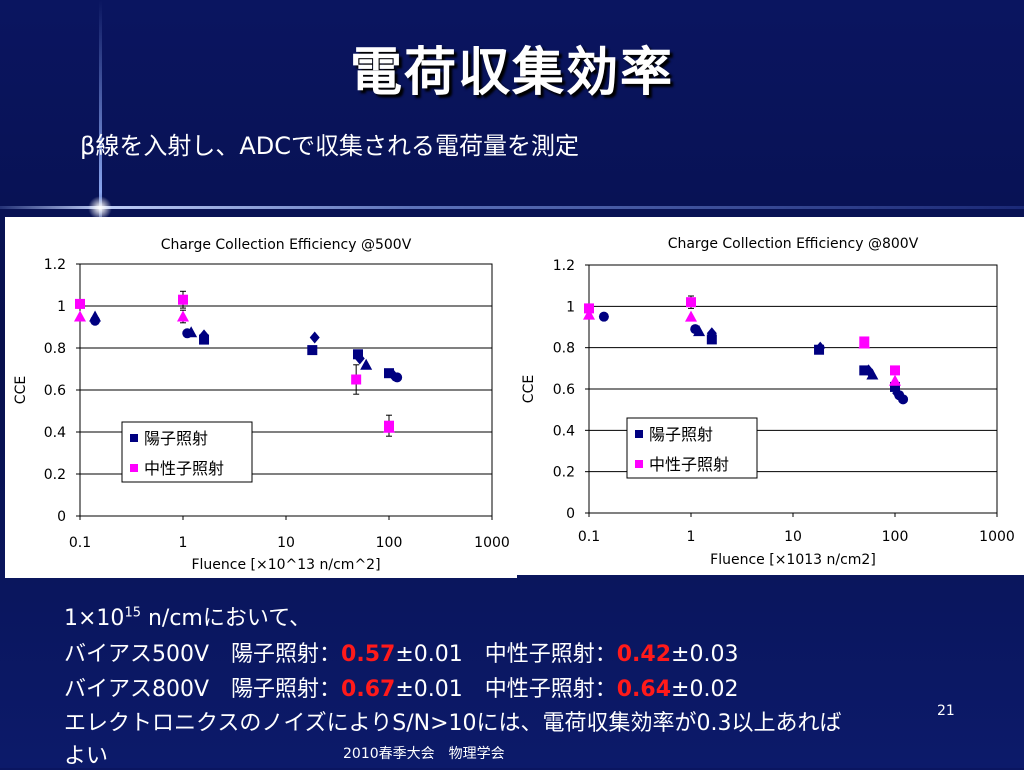 Image resolution: width=1024 pixels, height=770 pixels. I want to click on noise-note: エレクトロニクスのノイズによりS/N>10には、電荷収集効率が0.3以上あれば, so click(453, 723).